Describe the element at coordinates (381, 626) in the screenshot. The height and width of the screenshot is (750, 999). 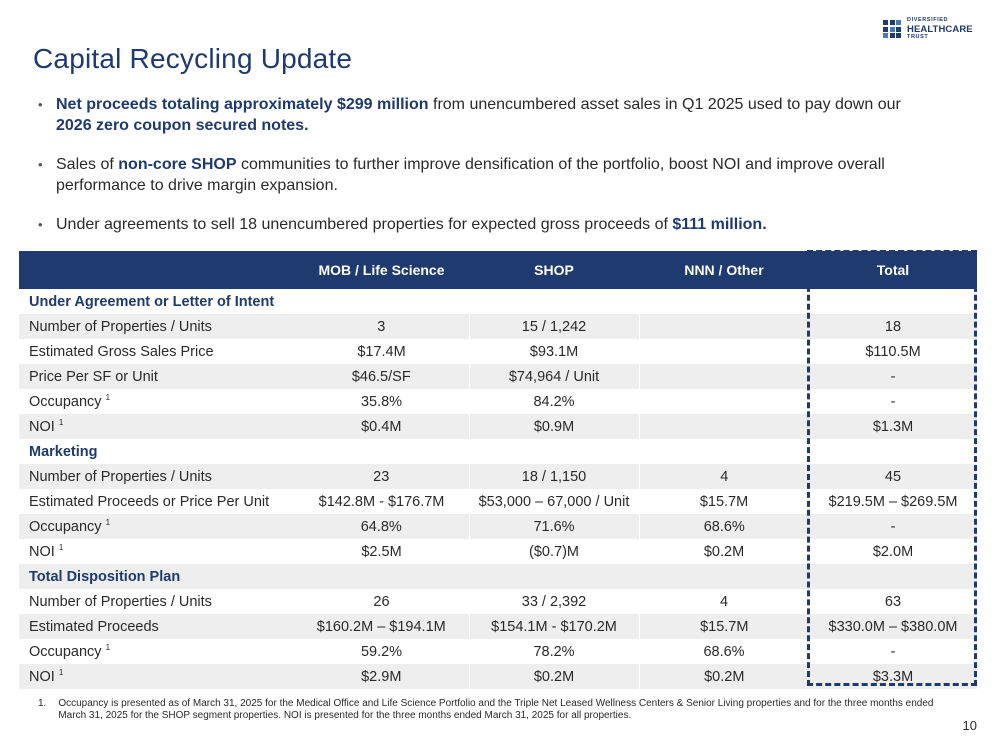
I see `cell-mob: $160.2M – $194.1M` at that location.